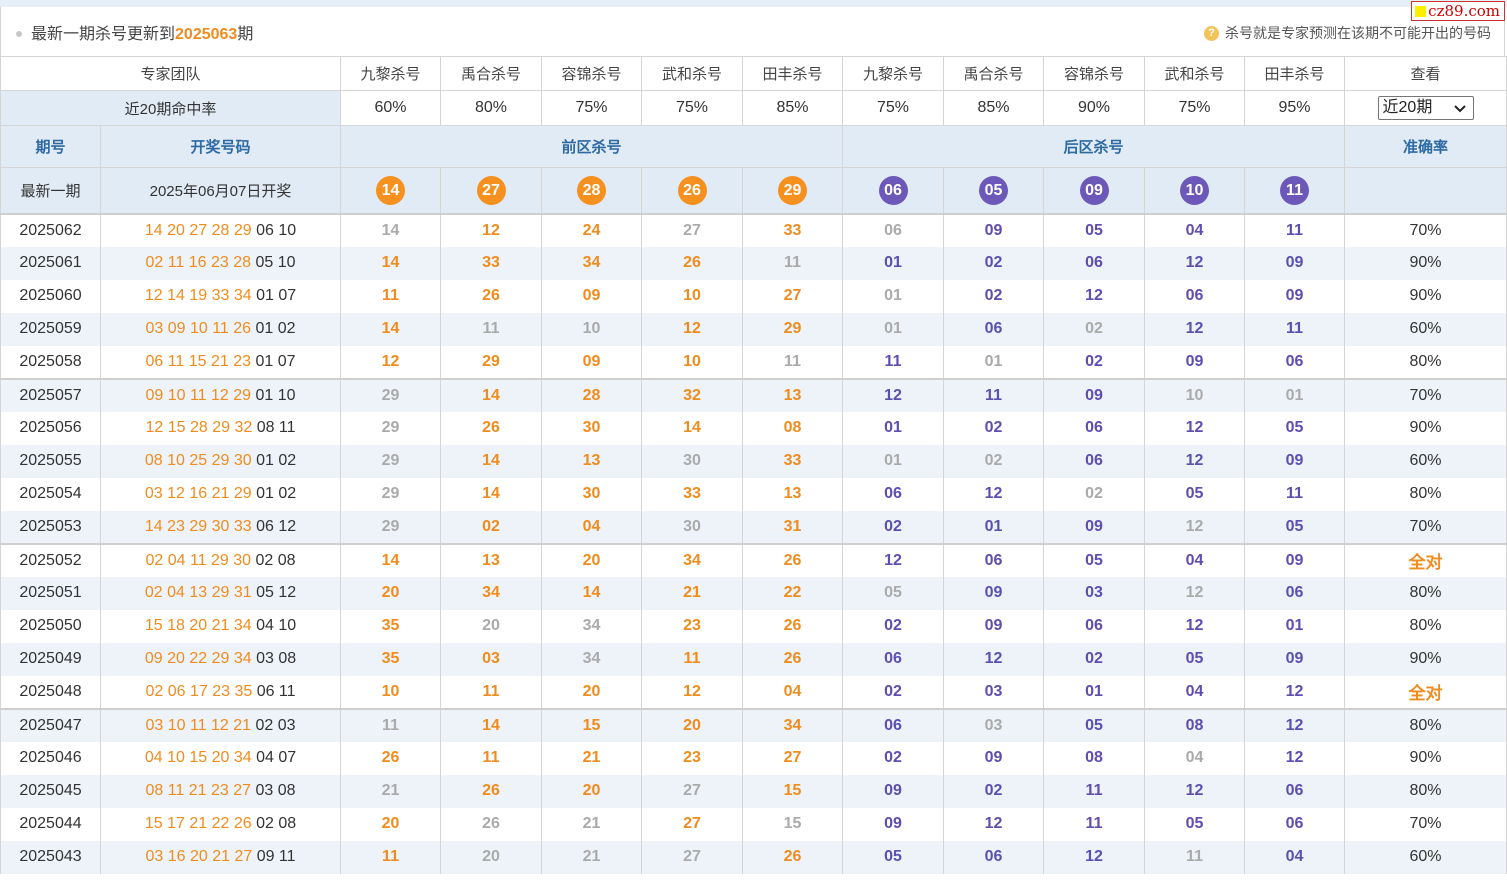 The image size is (1507, 889). Describe the element at coordinates (793, 527) in the screenshot. I see `front-kill-number: 31` at that location.